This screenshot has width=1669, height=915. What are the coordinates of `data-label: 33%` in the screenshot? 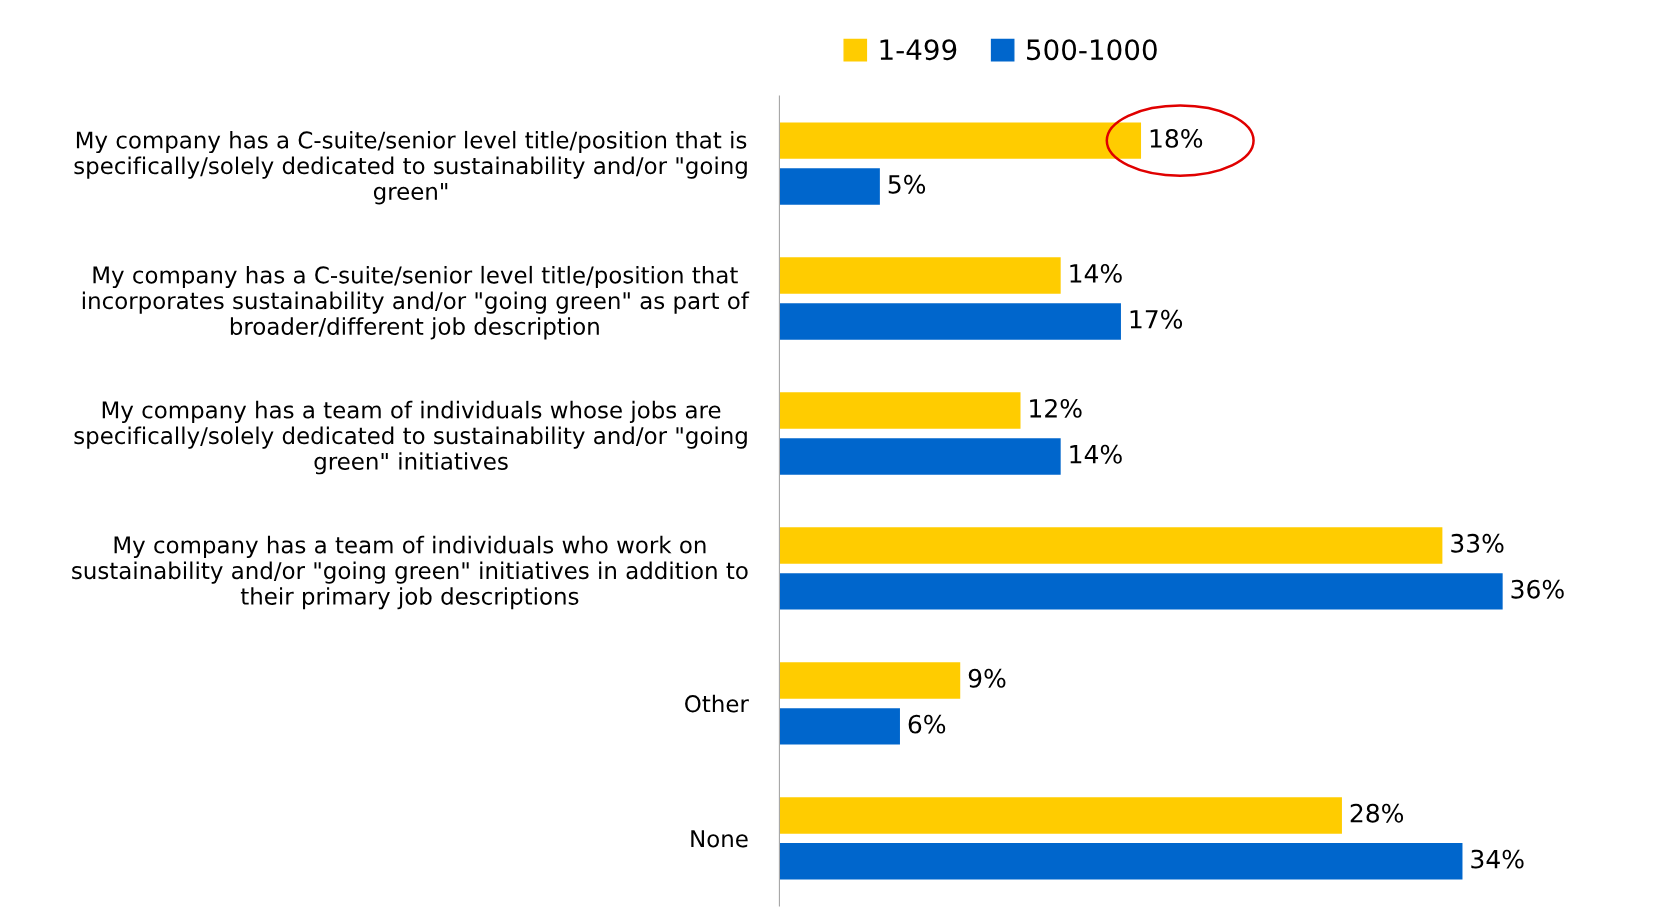 It's located at (1477, 543).